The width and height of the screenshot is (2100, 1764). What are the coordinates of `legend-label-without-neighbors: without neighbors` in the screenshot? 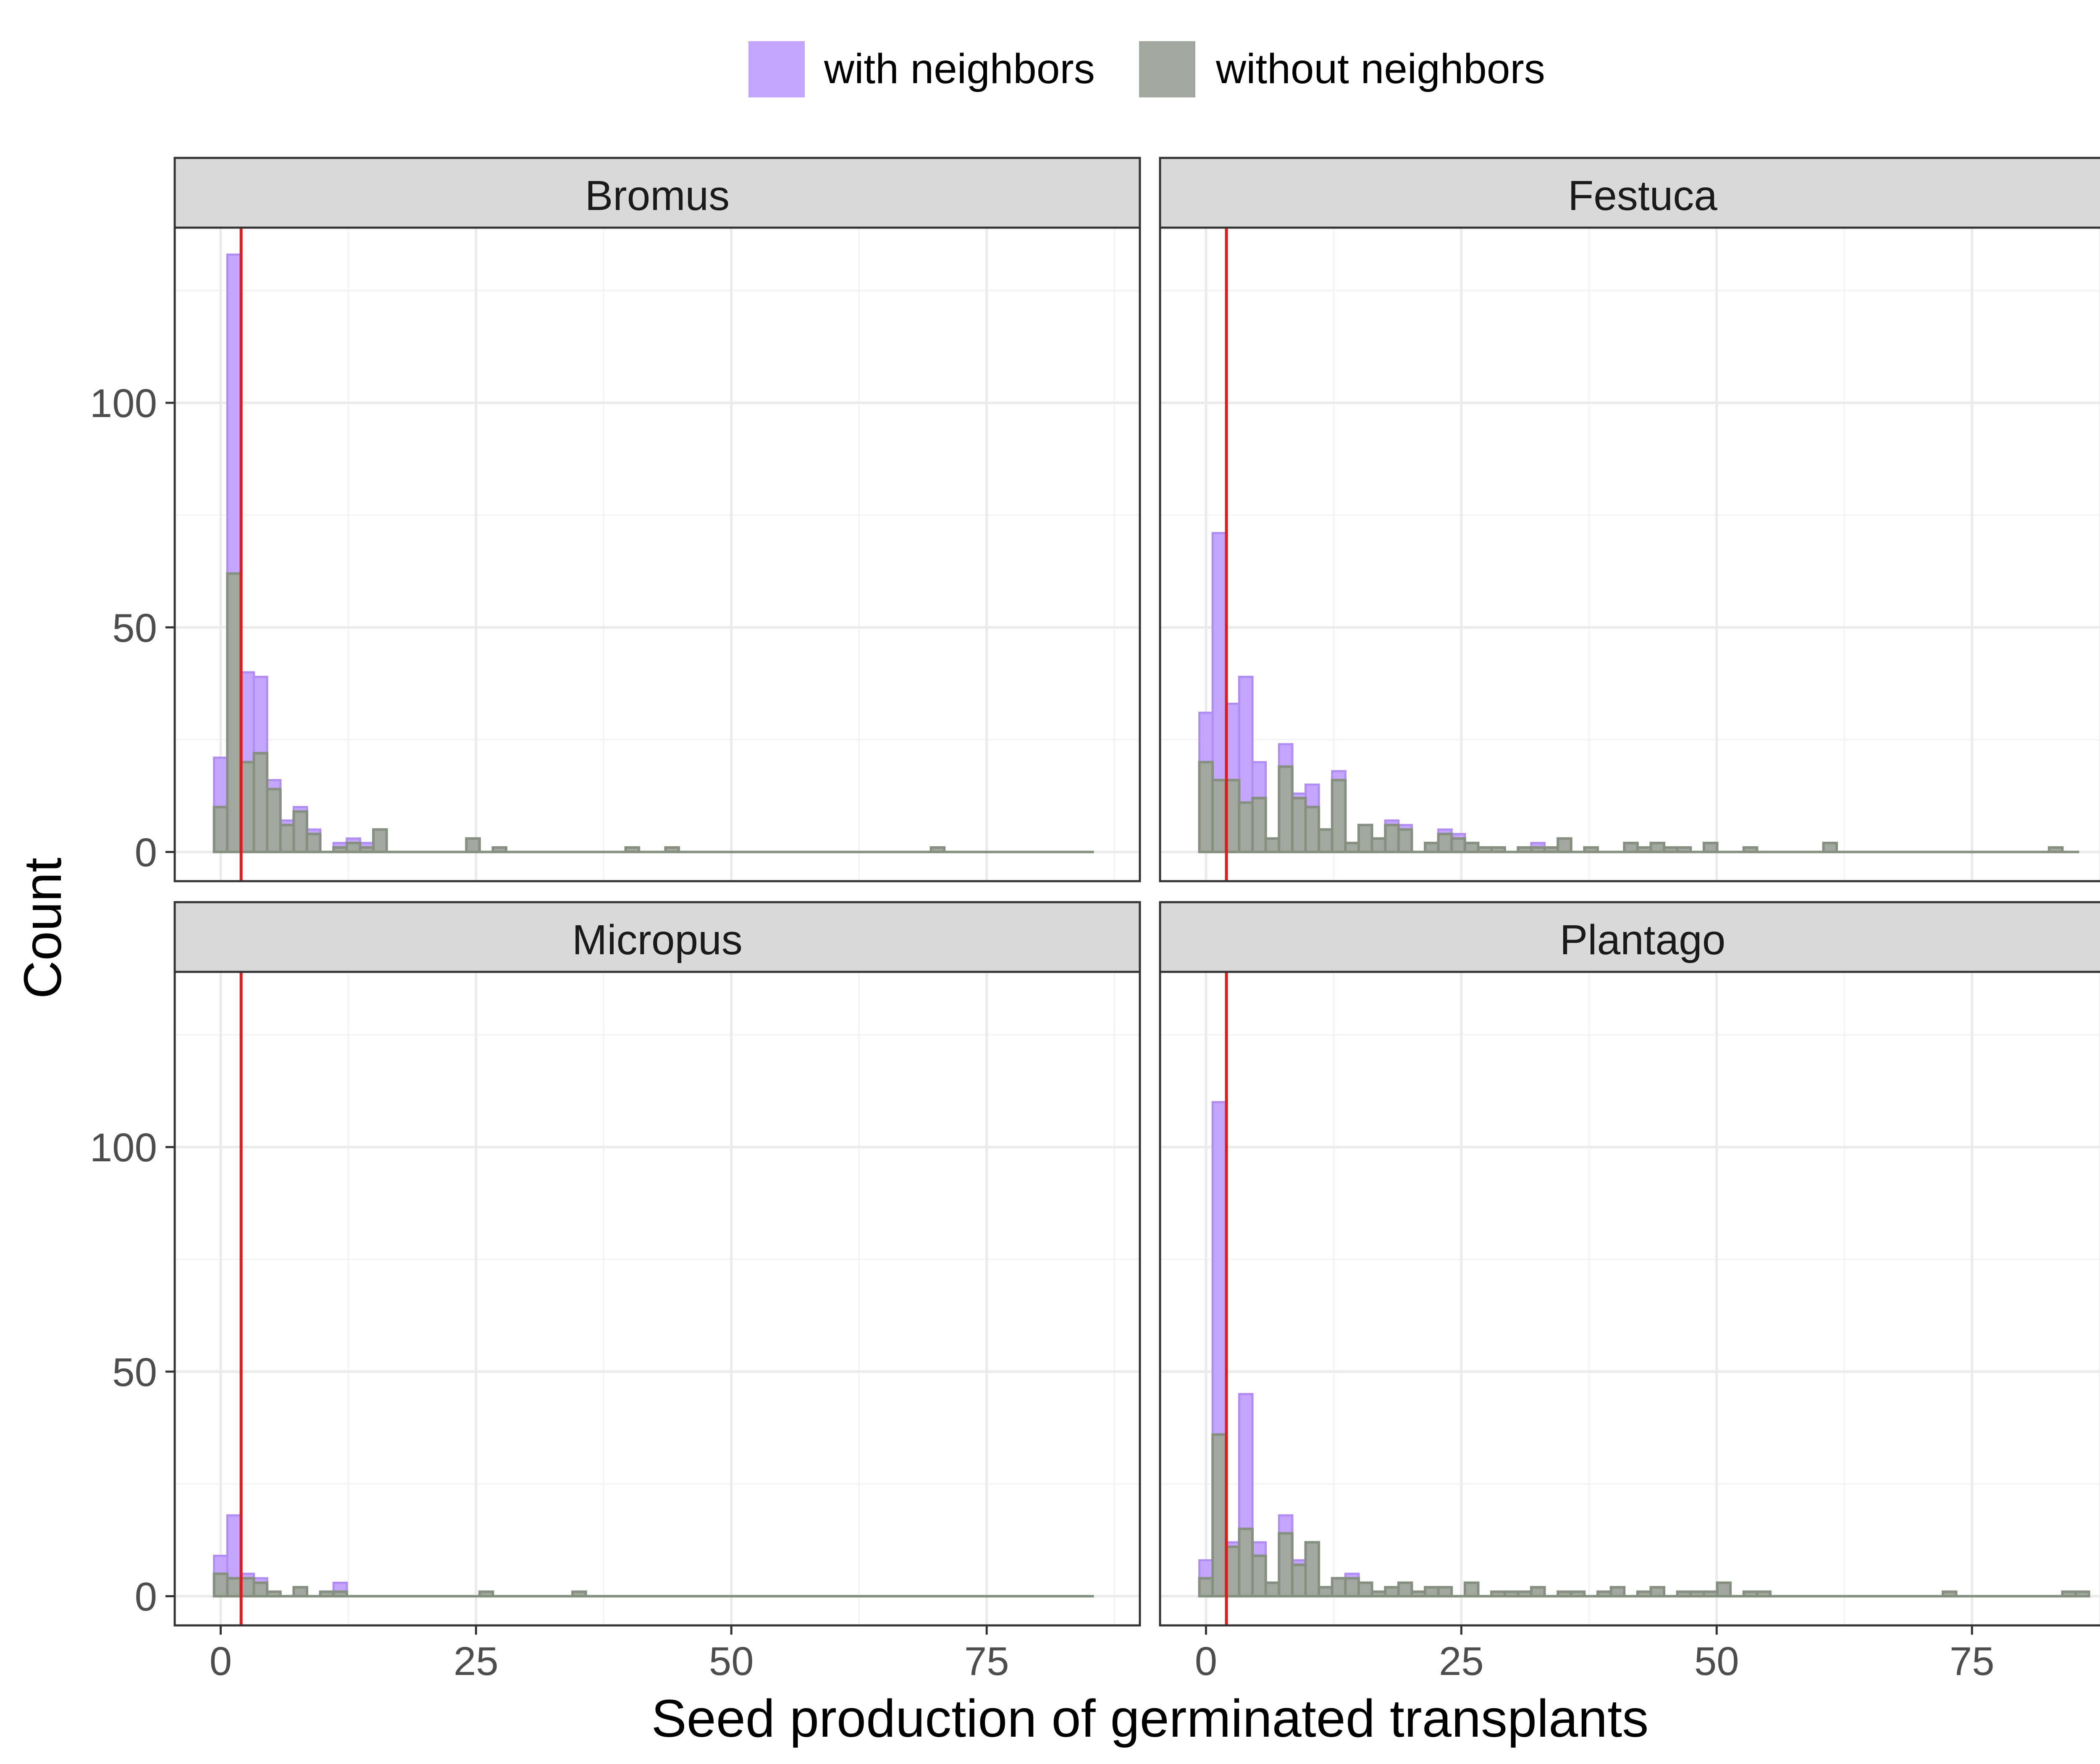 It's located at (1380, 68).